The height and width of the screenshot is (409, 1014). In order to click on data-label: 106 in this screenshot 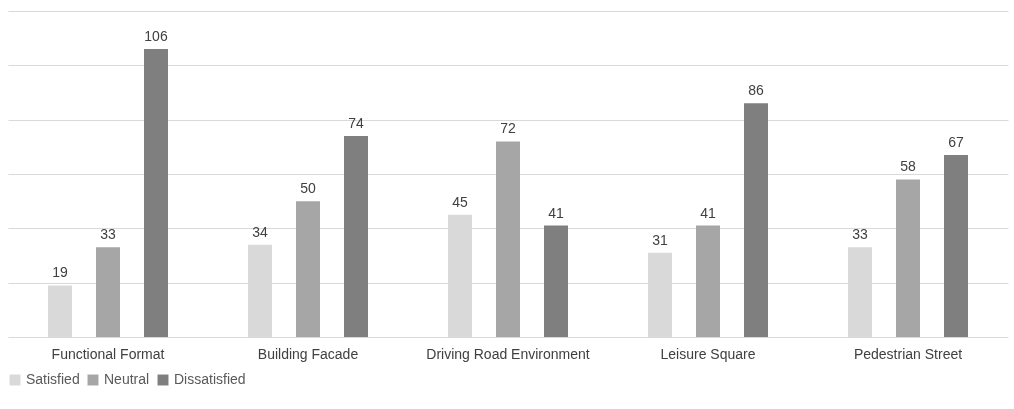, I will do `click(156, 36)`.